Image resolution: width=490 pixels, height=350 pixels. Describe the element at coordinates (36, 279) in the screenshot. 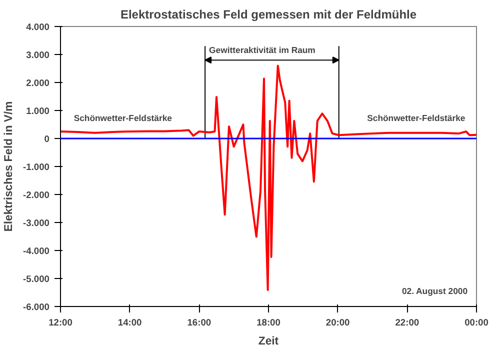

I see `y-tick-label: -5.000` at that location.